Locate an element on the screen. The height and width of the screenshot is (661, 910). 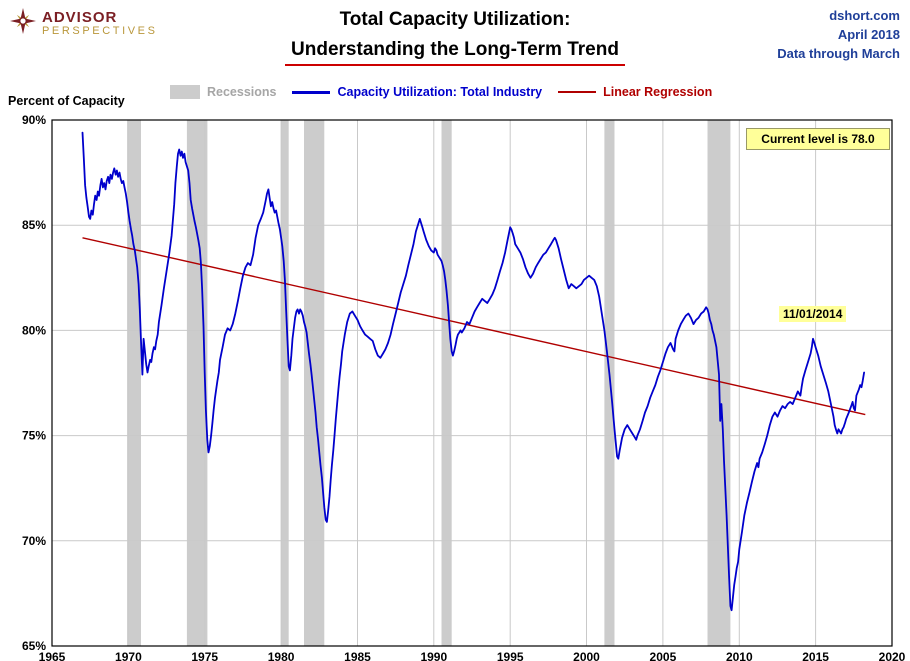
legend-recessions-label: Recessions is located at coordinates (242, 92).